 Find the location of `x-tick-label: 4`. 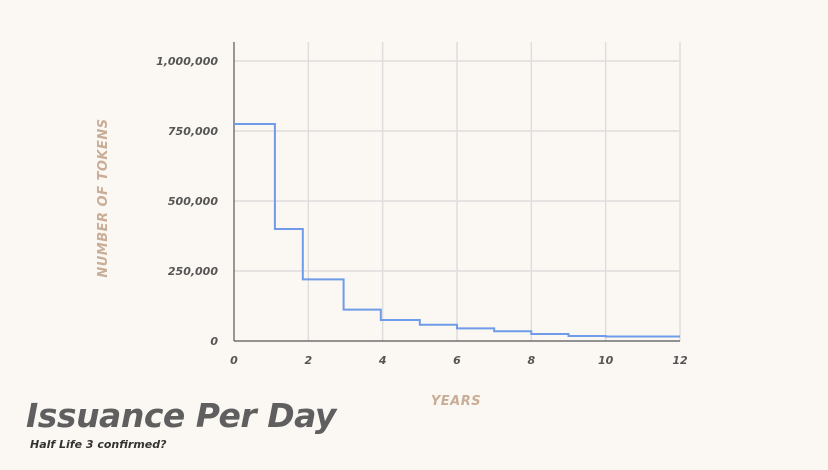

x-tick-label: 4 is located at coordinates (382, 360).